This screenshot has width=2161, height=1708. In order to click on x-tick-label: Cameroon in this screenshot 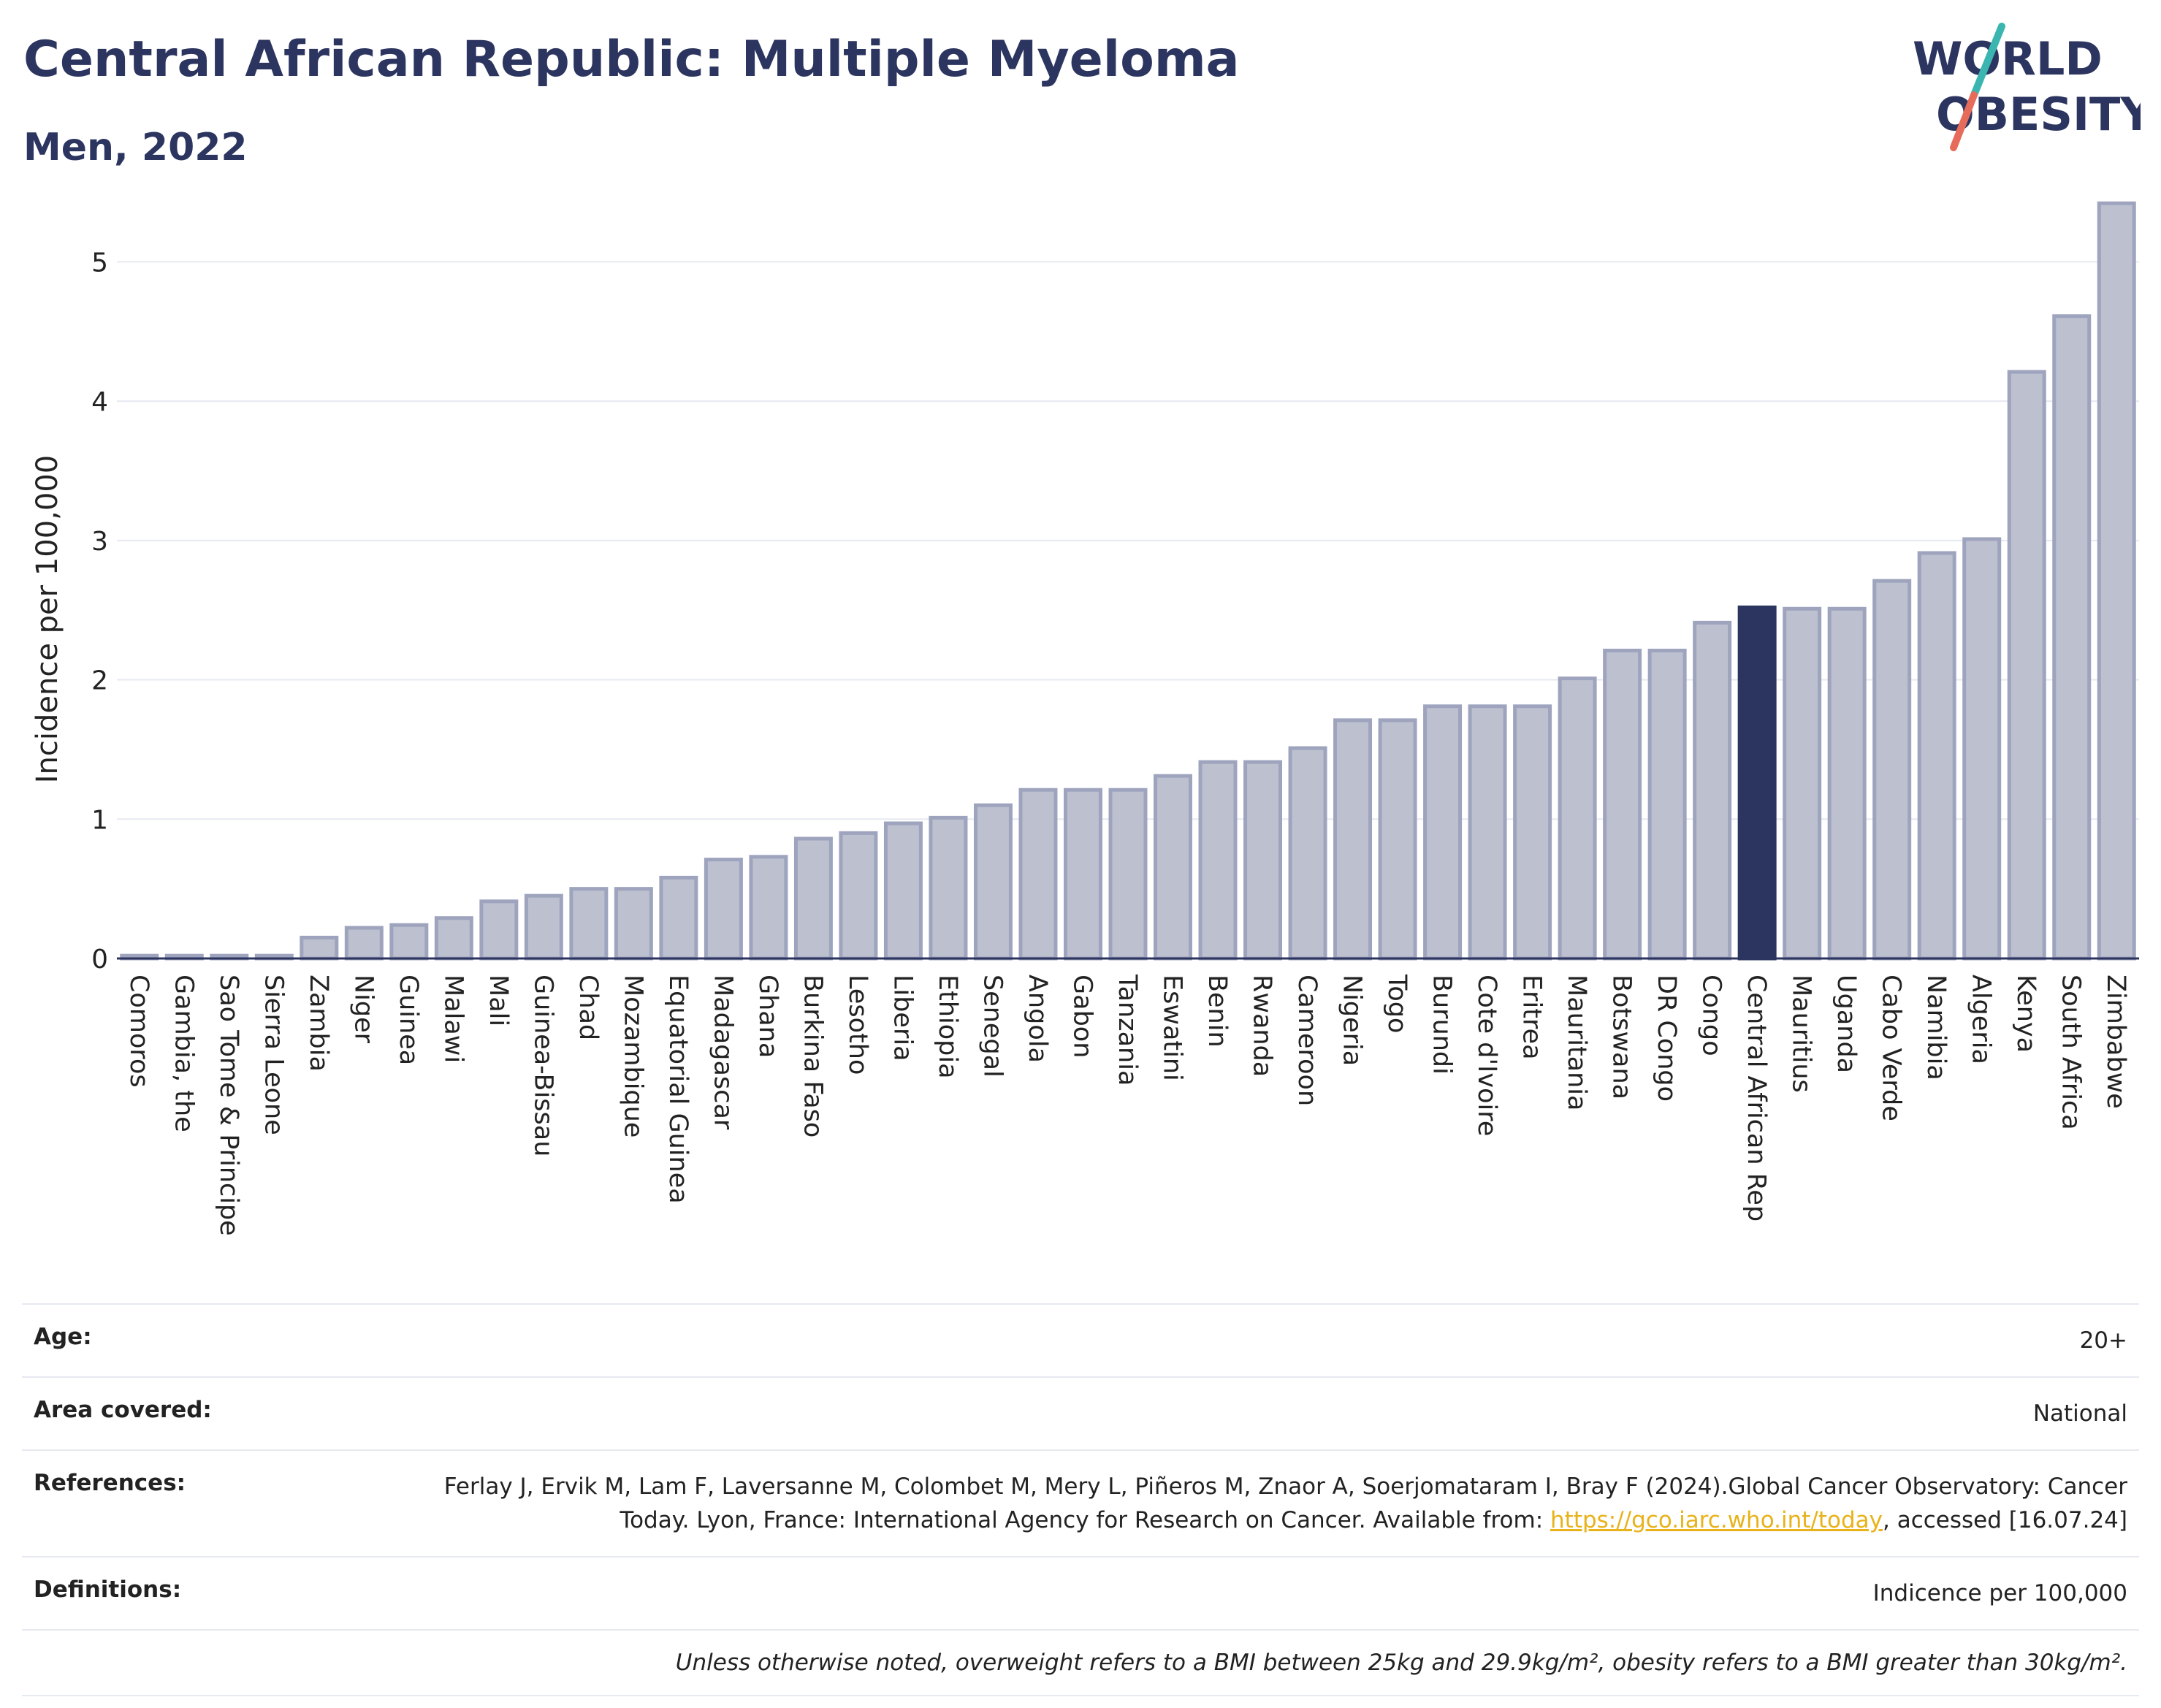, I will do `click(1307, 1040)`.